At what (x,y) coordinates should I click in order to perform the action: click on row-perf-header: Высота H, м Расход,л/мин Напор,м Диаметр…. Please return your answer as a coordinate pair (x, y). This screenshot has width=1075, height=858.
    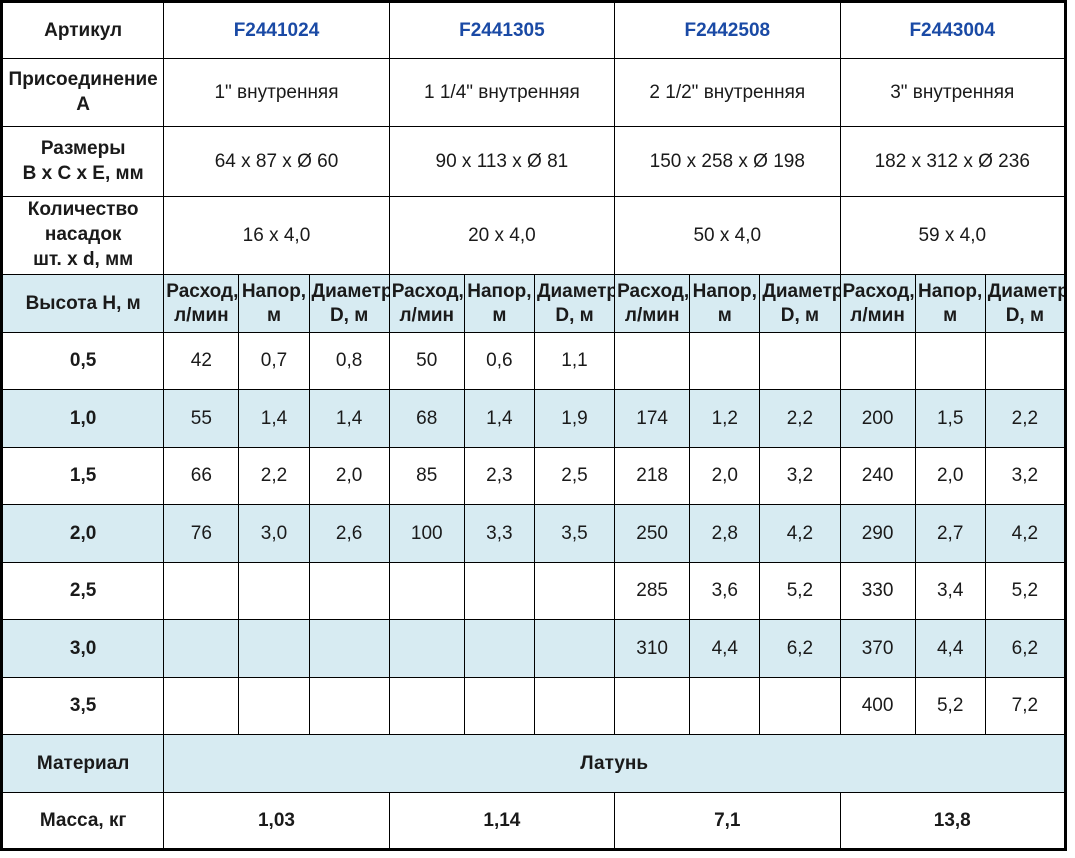
    Looking at the image, I should click on (533, 303).